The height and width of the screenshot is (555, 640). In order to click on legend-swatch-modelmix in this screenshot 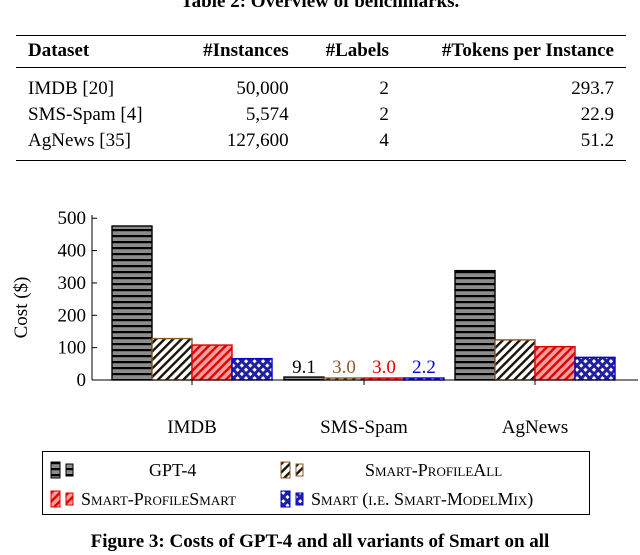, I will do `click(292, 499)`.